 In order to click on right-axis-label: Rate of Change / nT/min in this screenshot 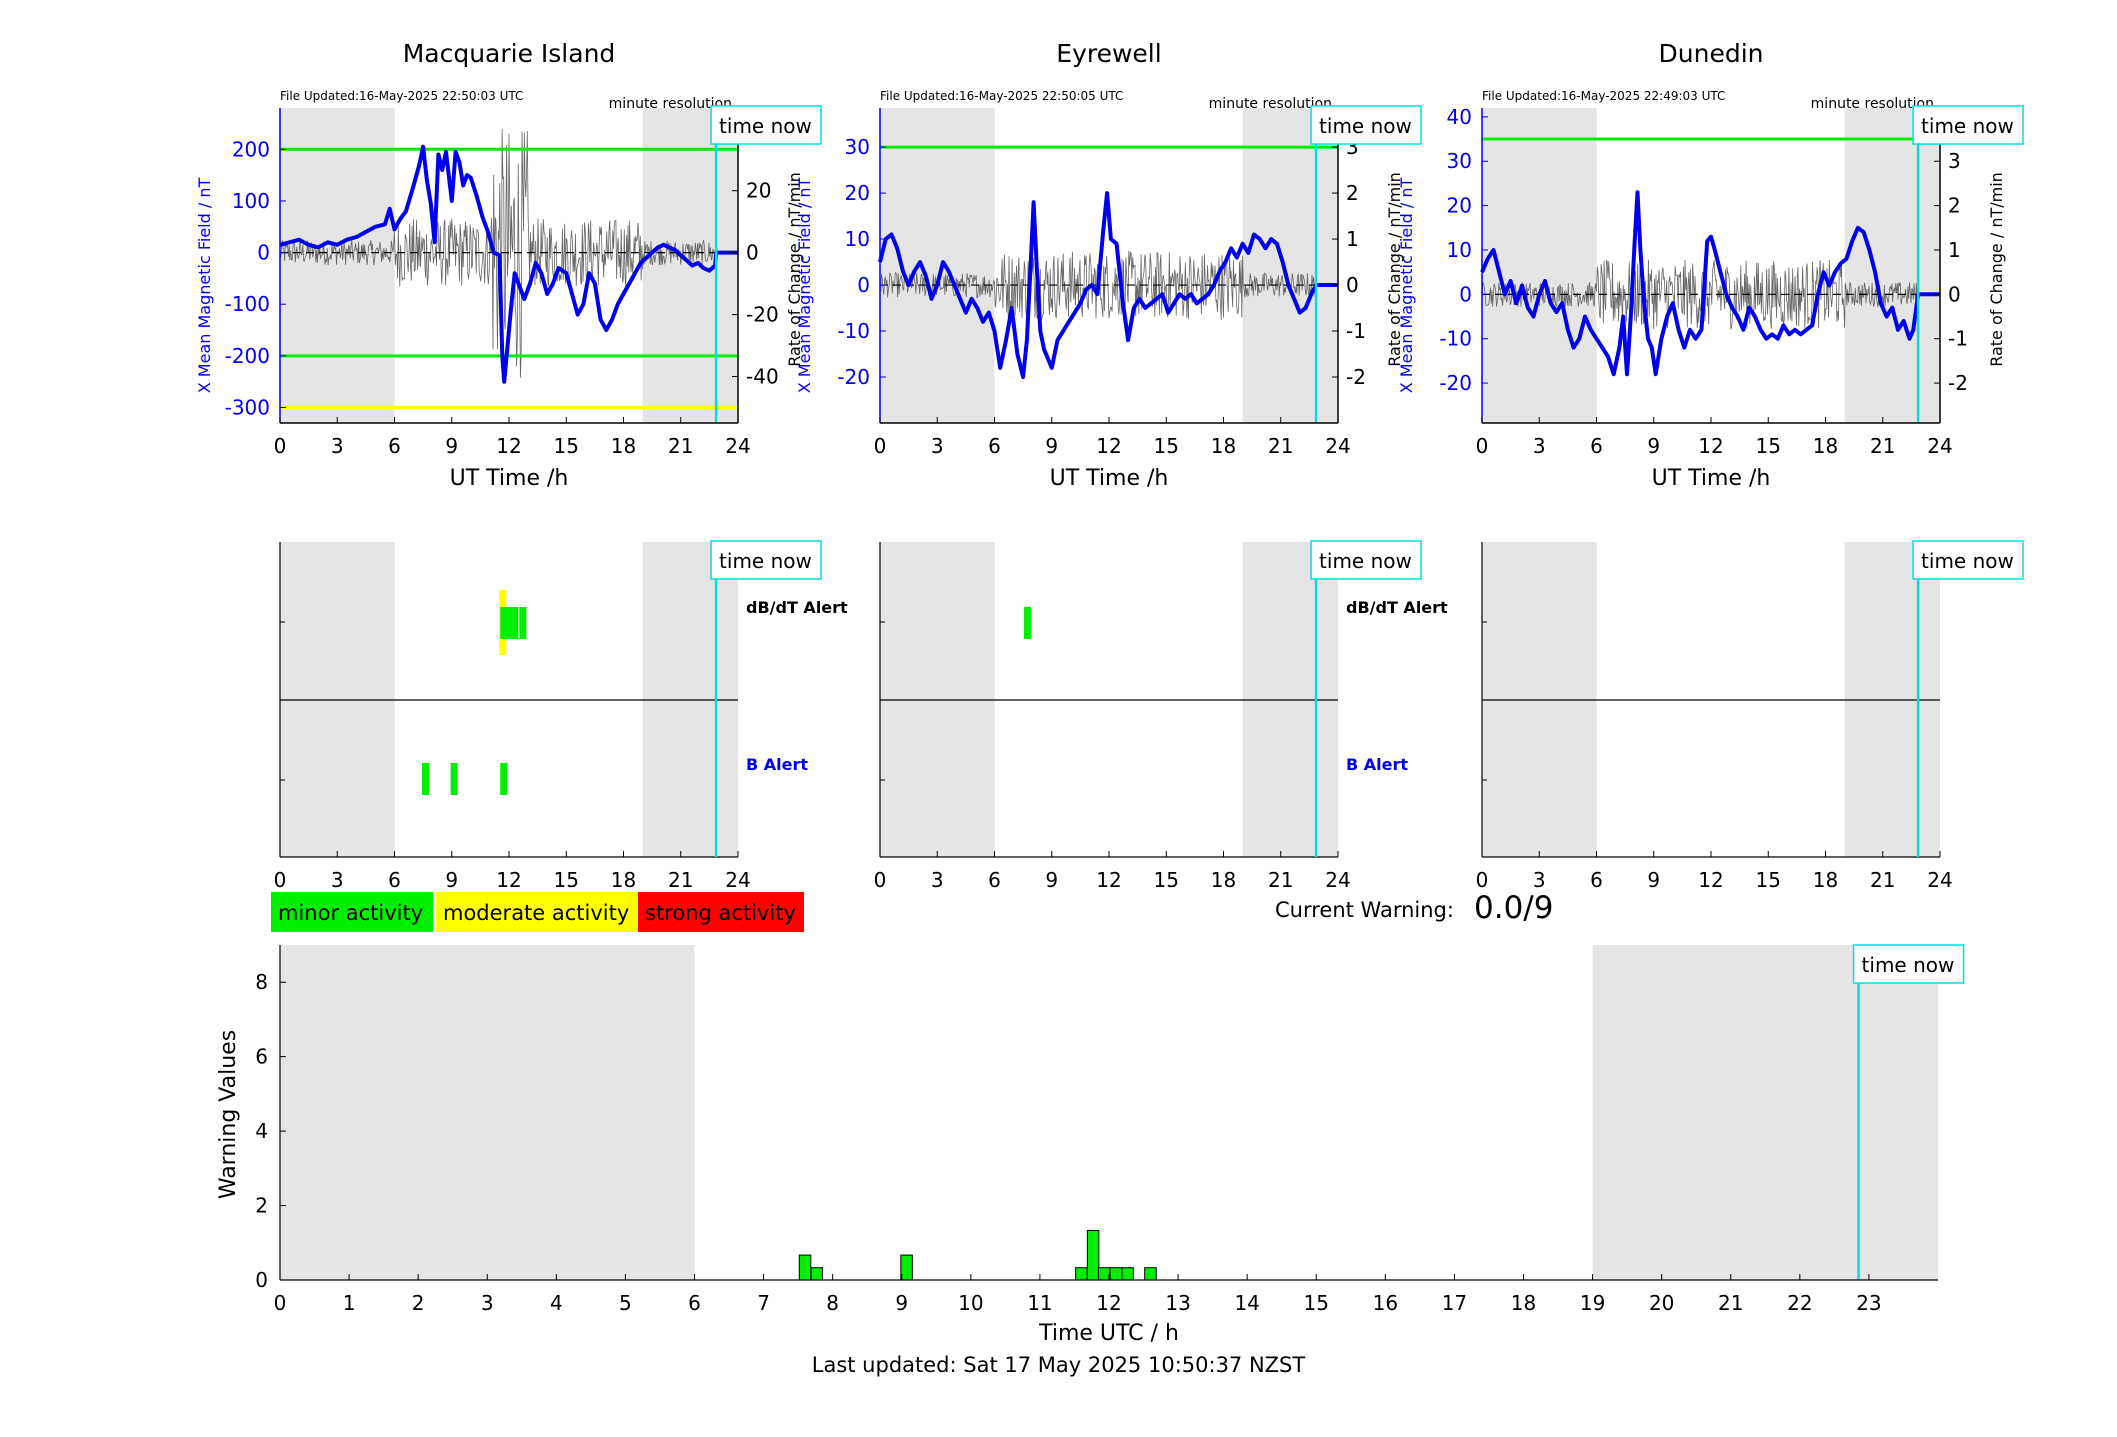, I will do `click(794, 269)`.